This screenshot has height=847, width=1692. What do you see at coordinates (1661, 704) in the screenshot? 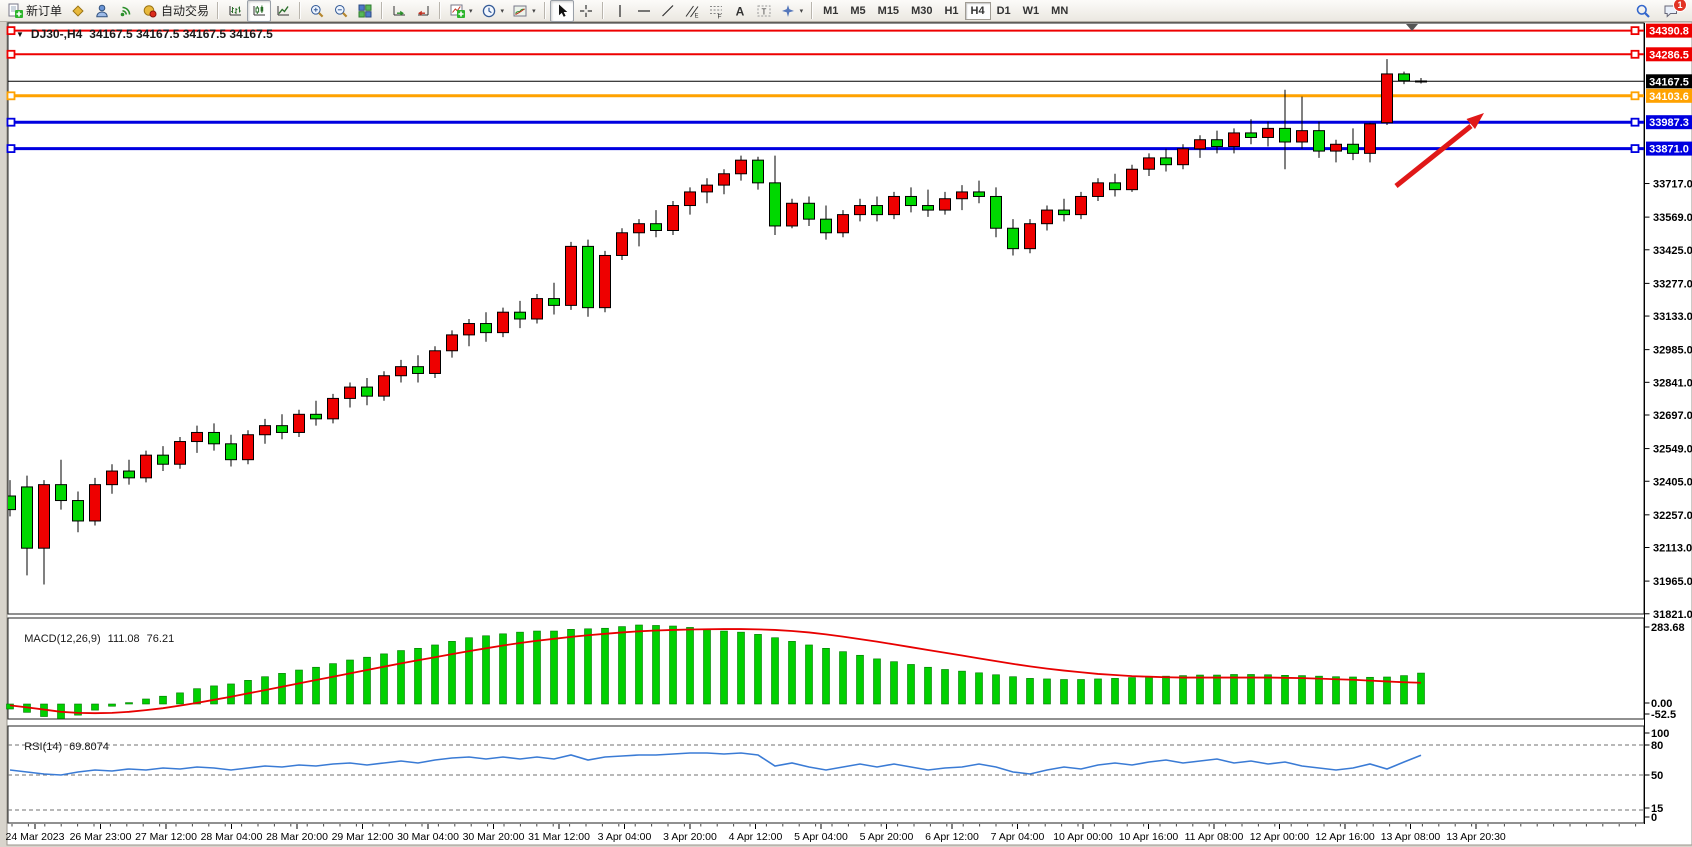
I see `svg-text: 0.00` at bounding box center [1661, 704].